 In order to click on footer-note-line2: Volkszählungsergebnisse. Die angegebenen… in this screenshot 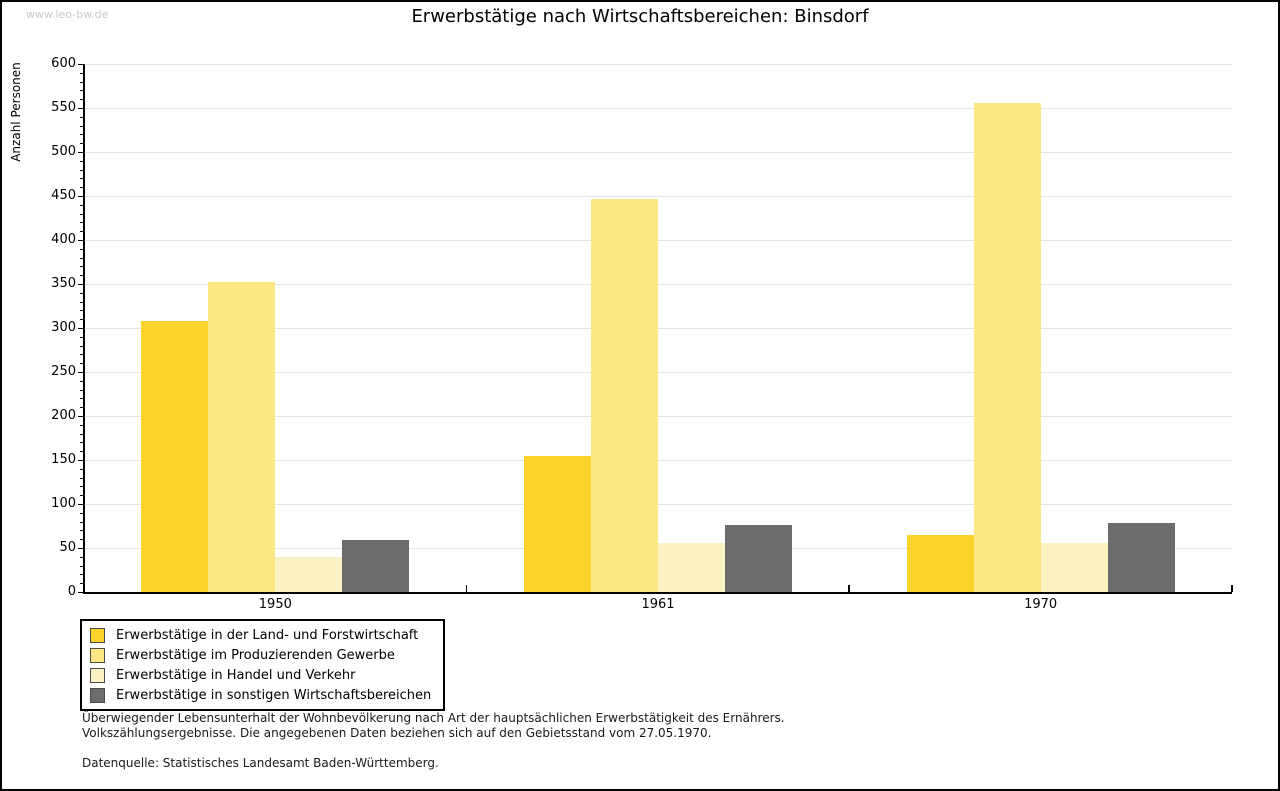, I will do `click(397, 732)`.